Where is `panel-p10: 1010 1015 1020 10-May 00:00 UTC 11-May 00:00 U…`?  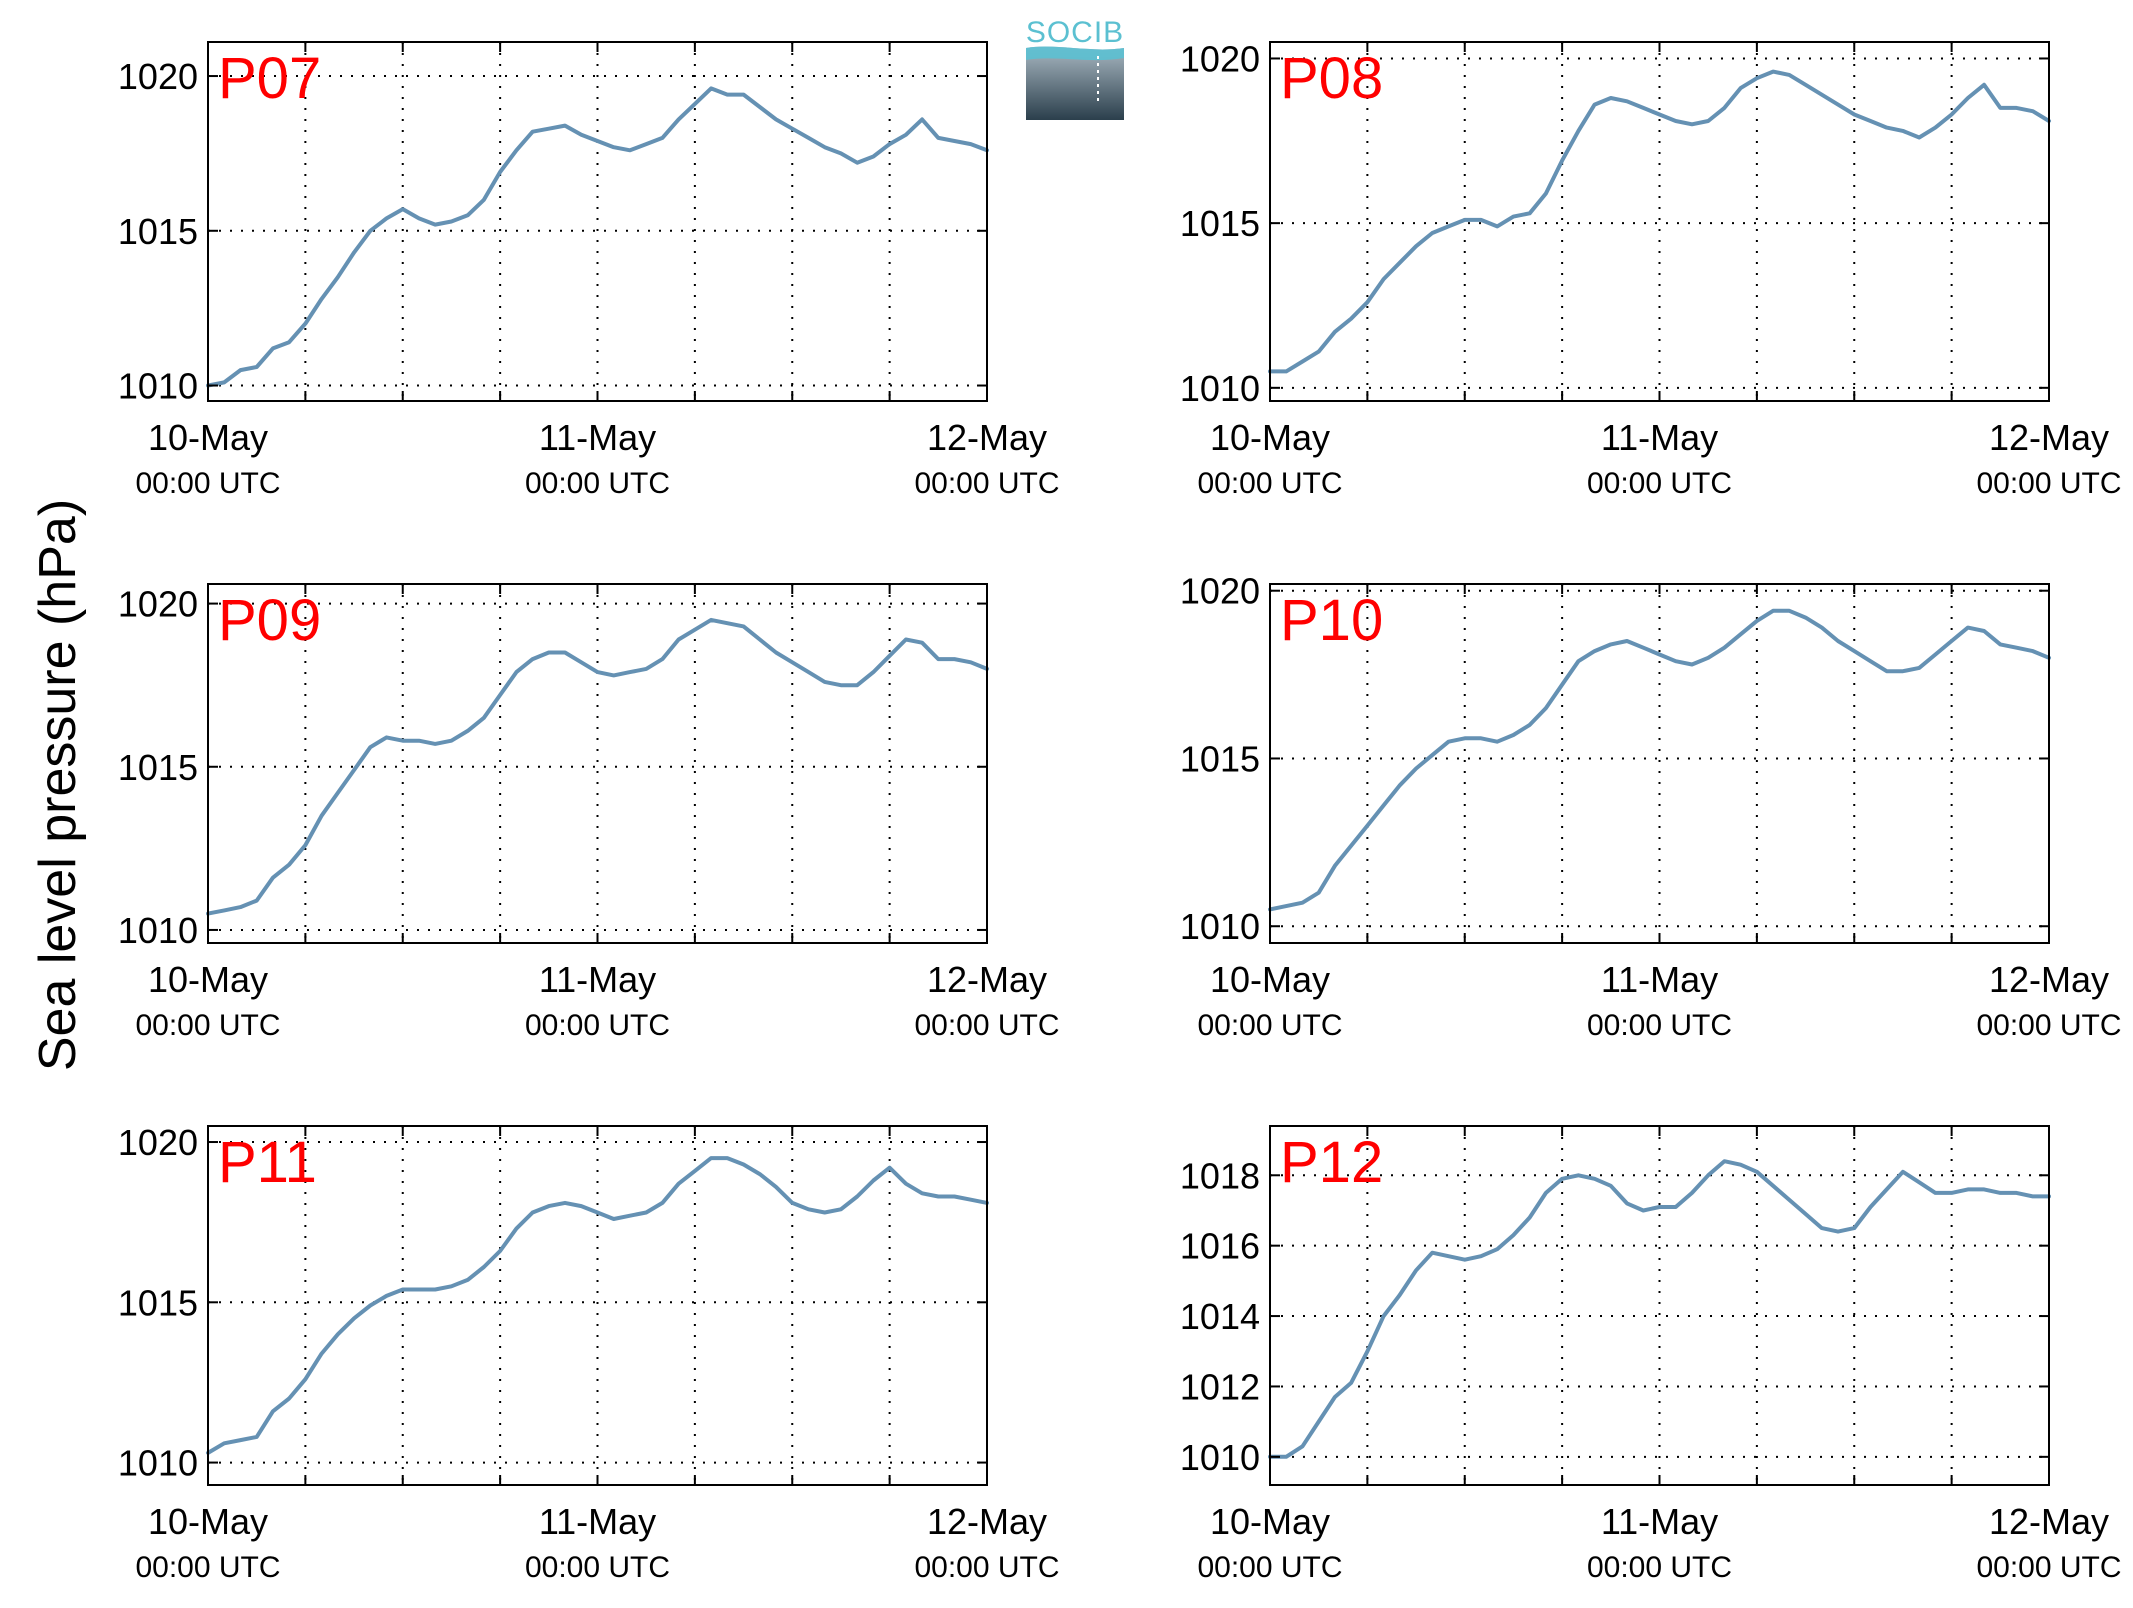 panel-p10: 1010 1015 1020 10-May 00:00 UTC 11-May 00:00 U… is located at coordinates (1651, 806).